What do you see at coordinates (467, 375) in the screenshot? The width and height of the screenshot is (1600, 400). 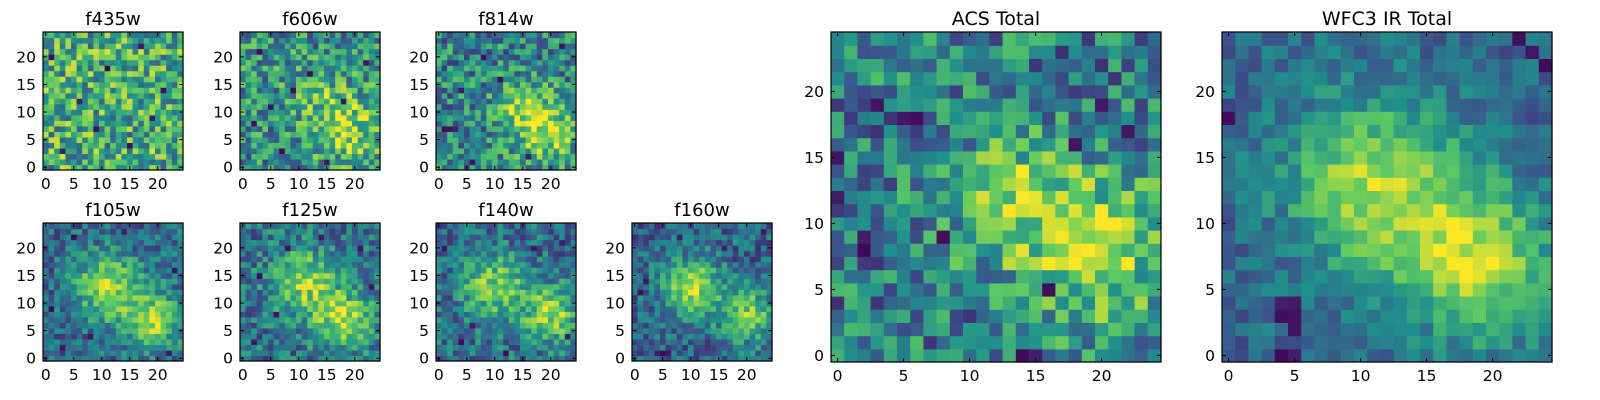 I see `x-tick-label: 5` at bounding box center [467, 375].